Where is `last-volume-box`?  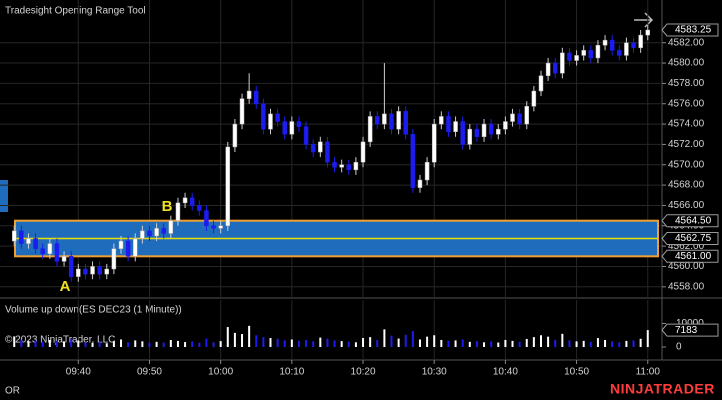
last-volume-box is located at coordinates (690, 330).